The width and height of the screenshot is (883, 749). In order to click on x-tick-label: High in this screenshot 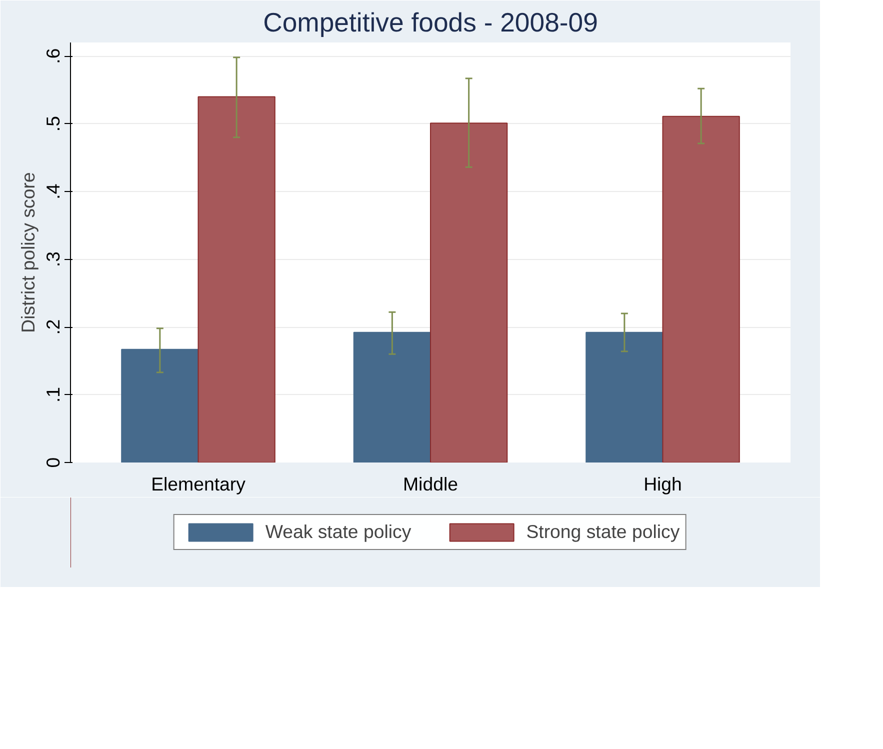, I will do `click(663, 484)`.